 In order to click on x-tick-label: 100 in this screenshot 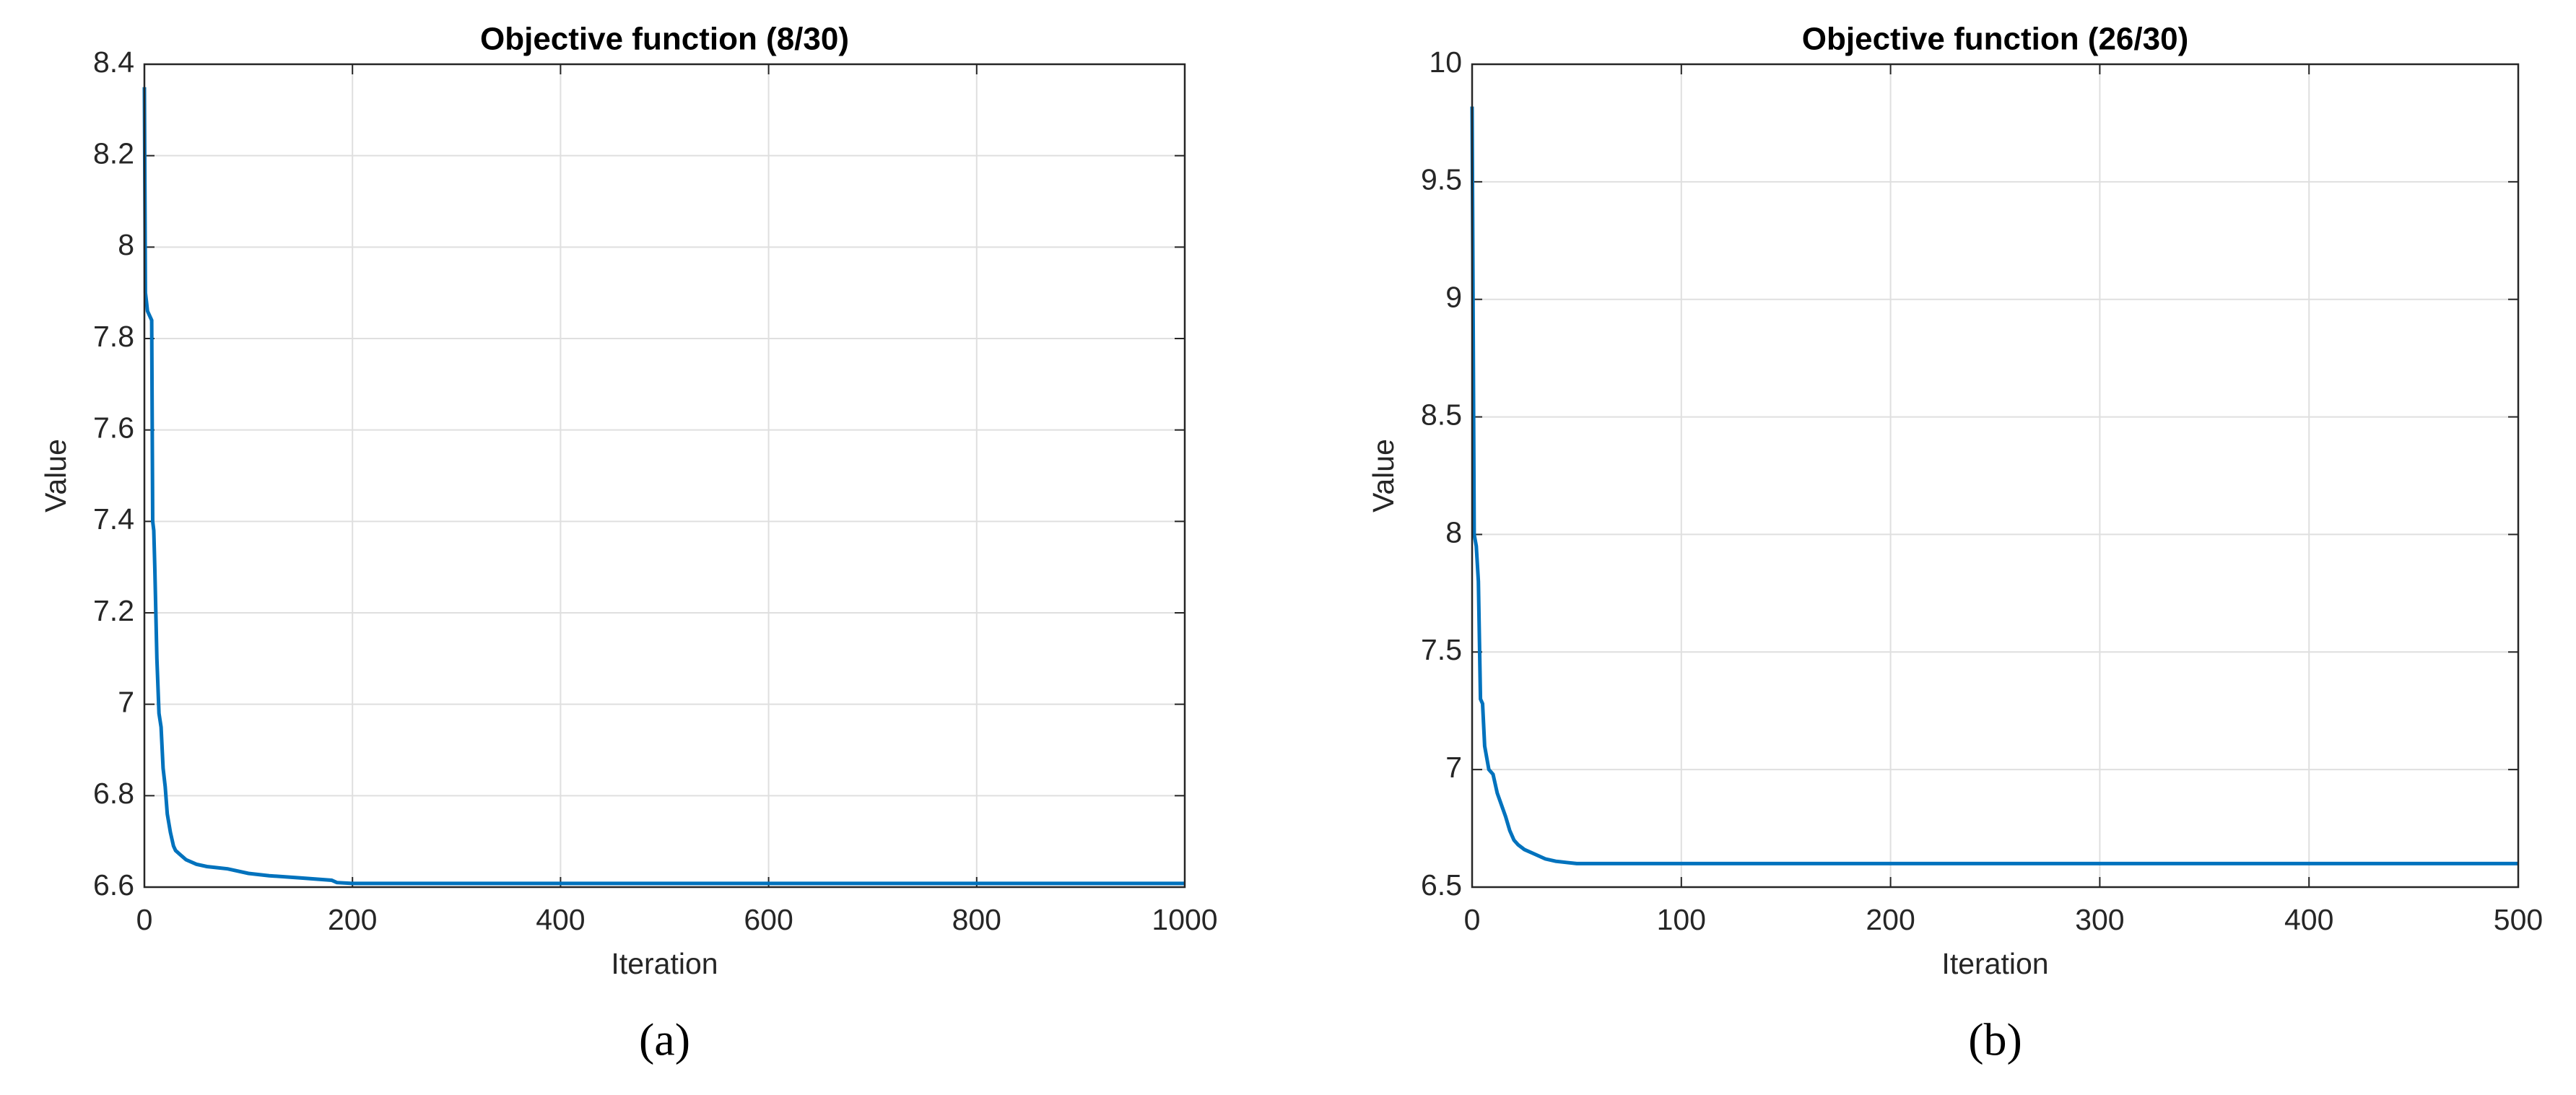, I will do `click(1681, 920)`.